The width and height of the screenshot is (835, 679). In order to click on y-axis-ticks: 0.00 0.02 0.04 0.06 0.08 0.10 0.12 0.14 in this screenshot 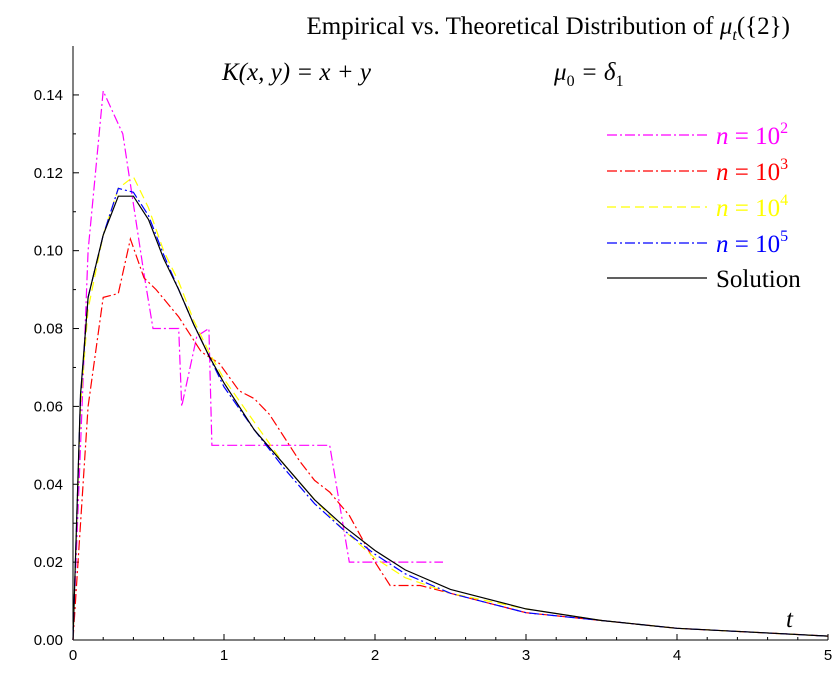, I will do `click(56, 368)`.